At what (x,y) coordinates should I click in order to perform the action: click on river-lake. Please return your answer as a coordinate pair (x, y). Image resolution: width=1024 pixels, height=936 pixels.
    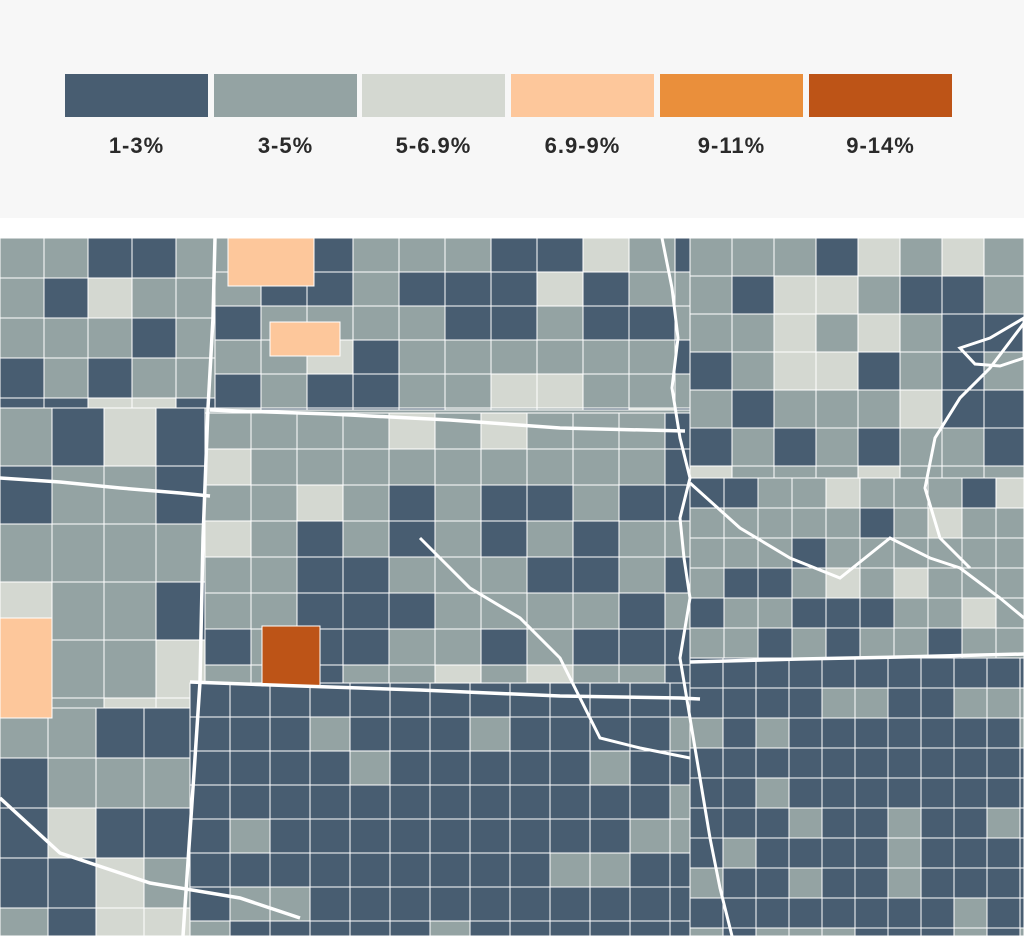
    Looking at the image, I should click on (990, 342).